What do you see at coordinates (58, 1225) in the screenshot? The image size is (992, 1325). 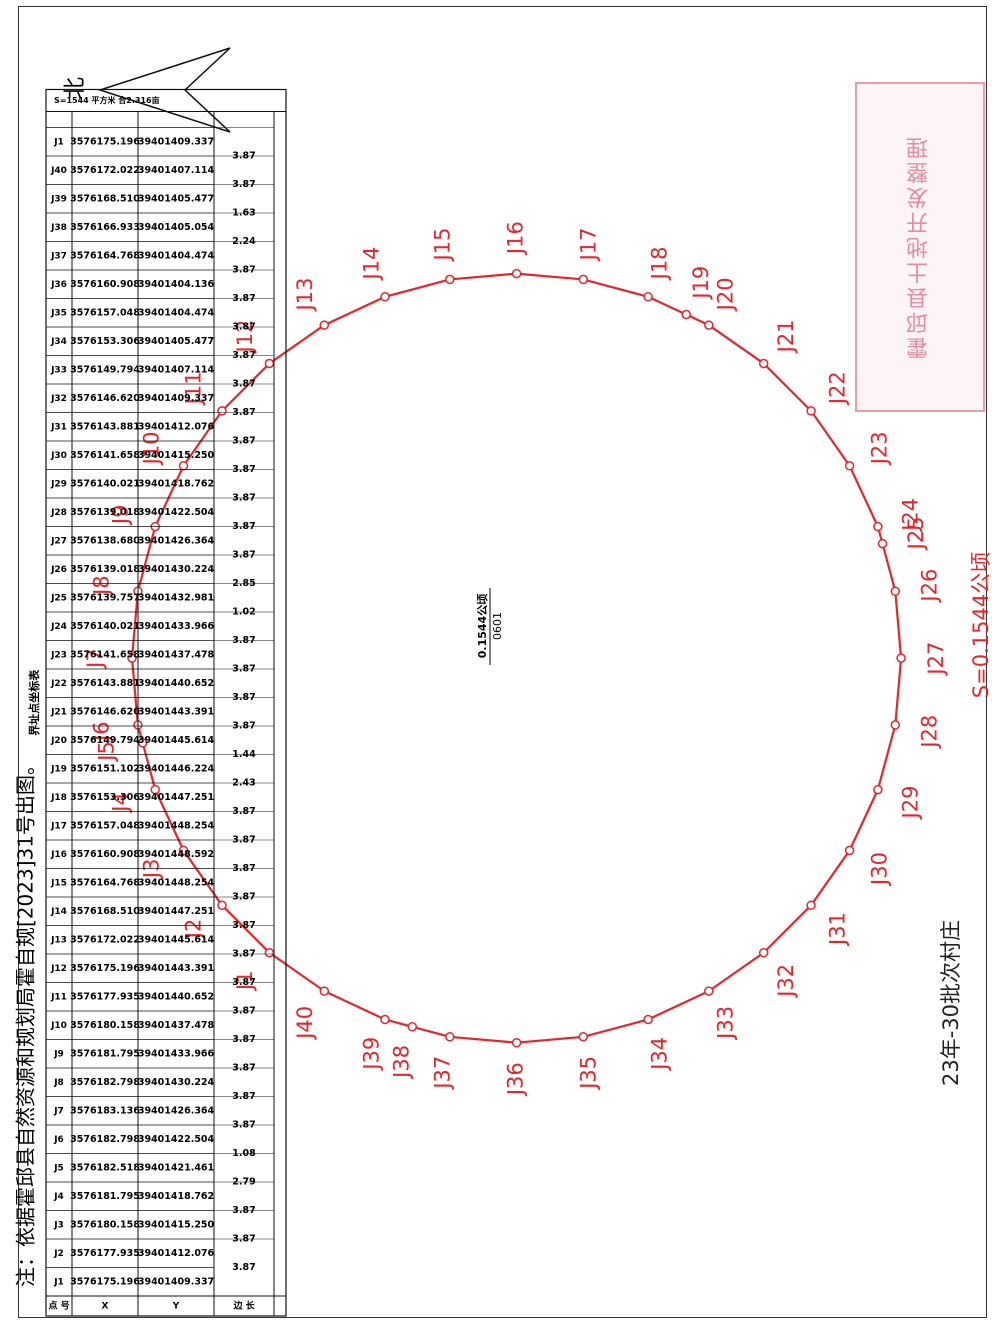 I see `table-cell: J3` at bounding box center [58, 1225].